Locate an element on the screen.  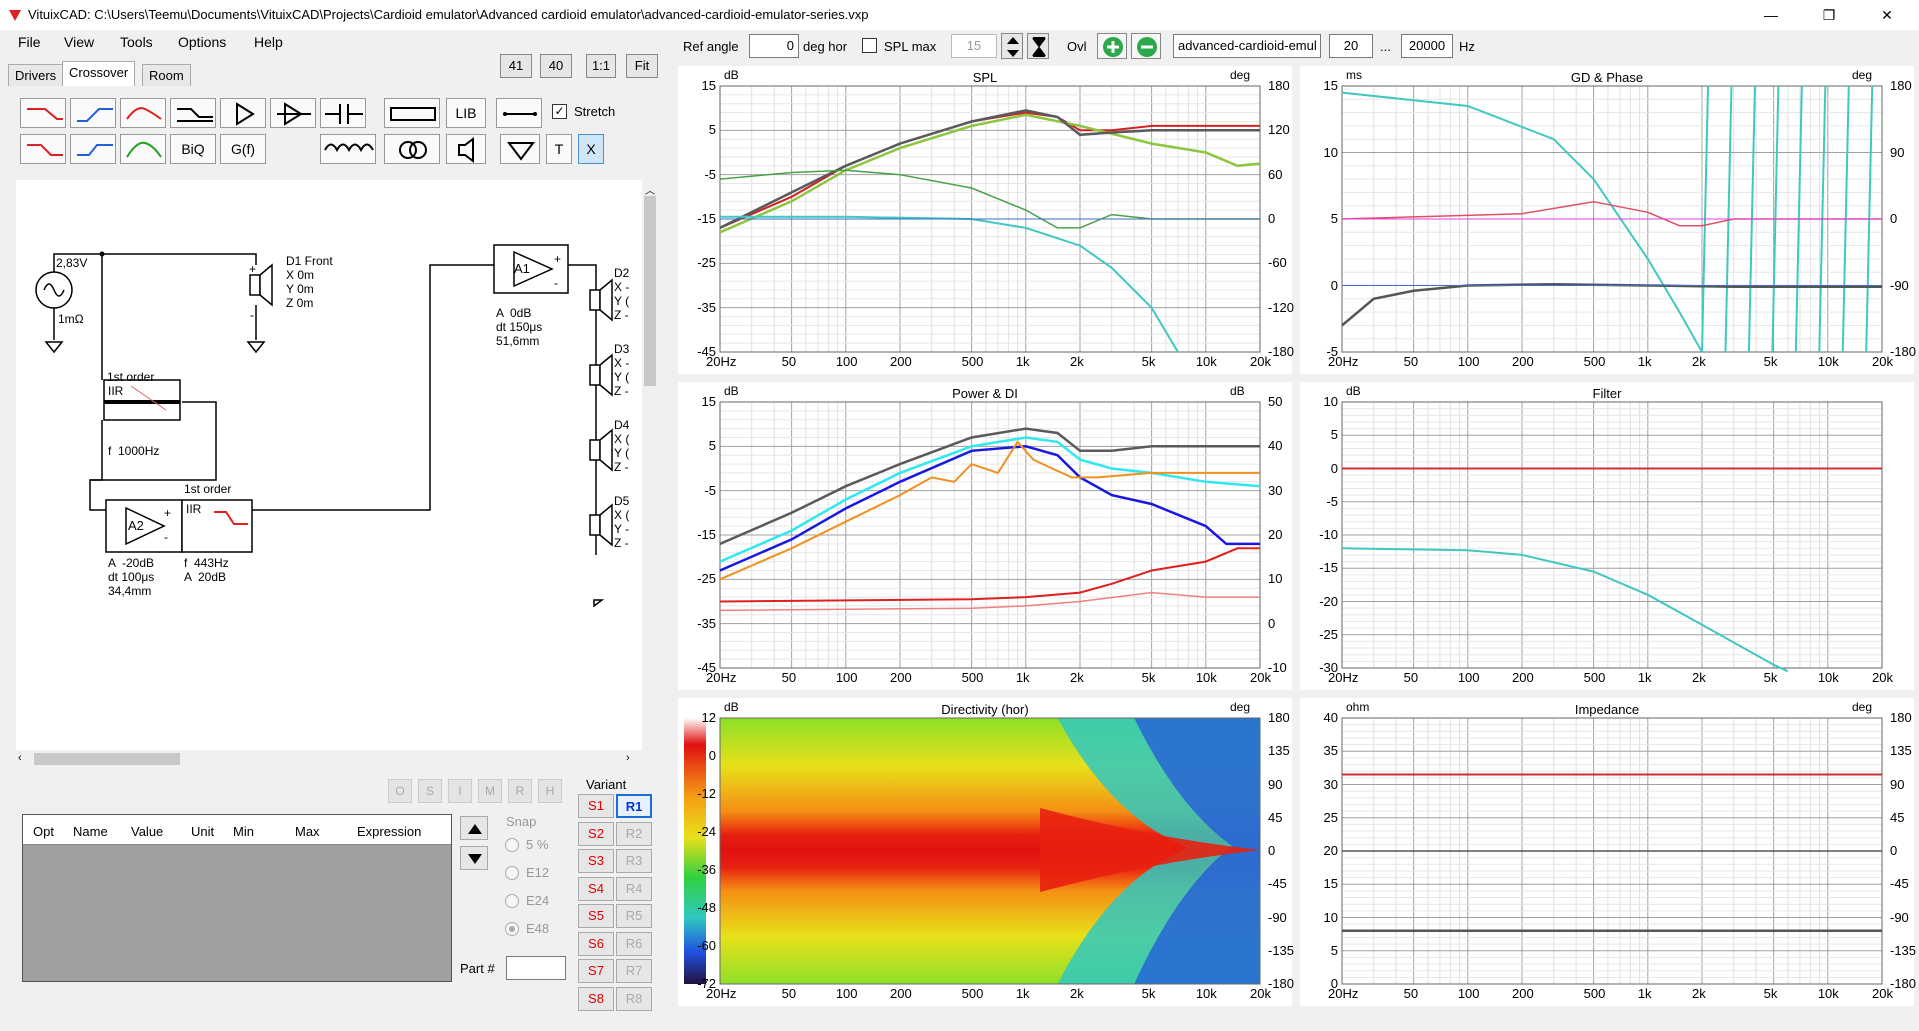
menu-tools: Tools is located at coordinates (136, 42).